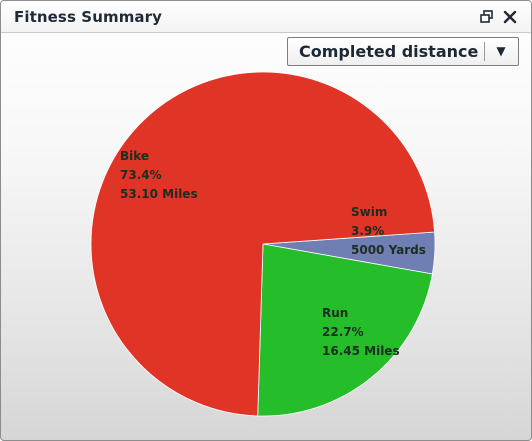 The image size is (532, 441). I want to click on slice-label-name: Bike, so click(134, 156).